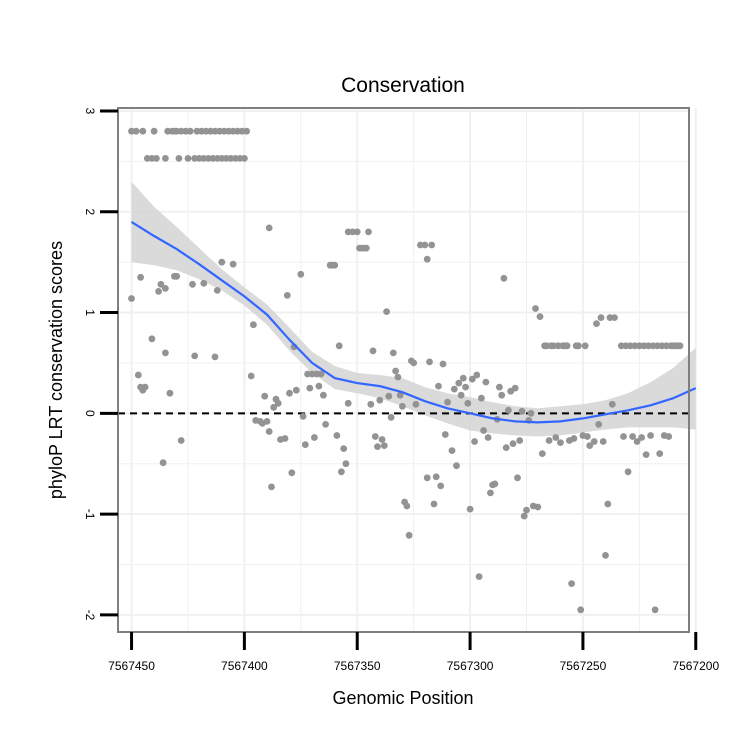  What do you see at coordinates (56, 370) in the screenshot?
I see `y-axis-label: phyloP LRT conservation scores` at bounding box center [56, 370].